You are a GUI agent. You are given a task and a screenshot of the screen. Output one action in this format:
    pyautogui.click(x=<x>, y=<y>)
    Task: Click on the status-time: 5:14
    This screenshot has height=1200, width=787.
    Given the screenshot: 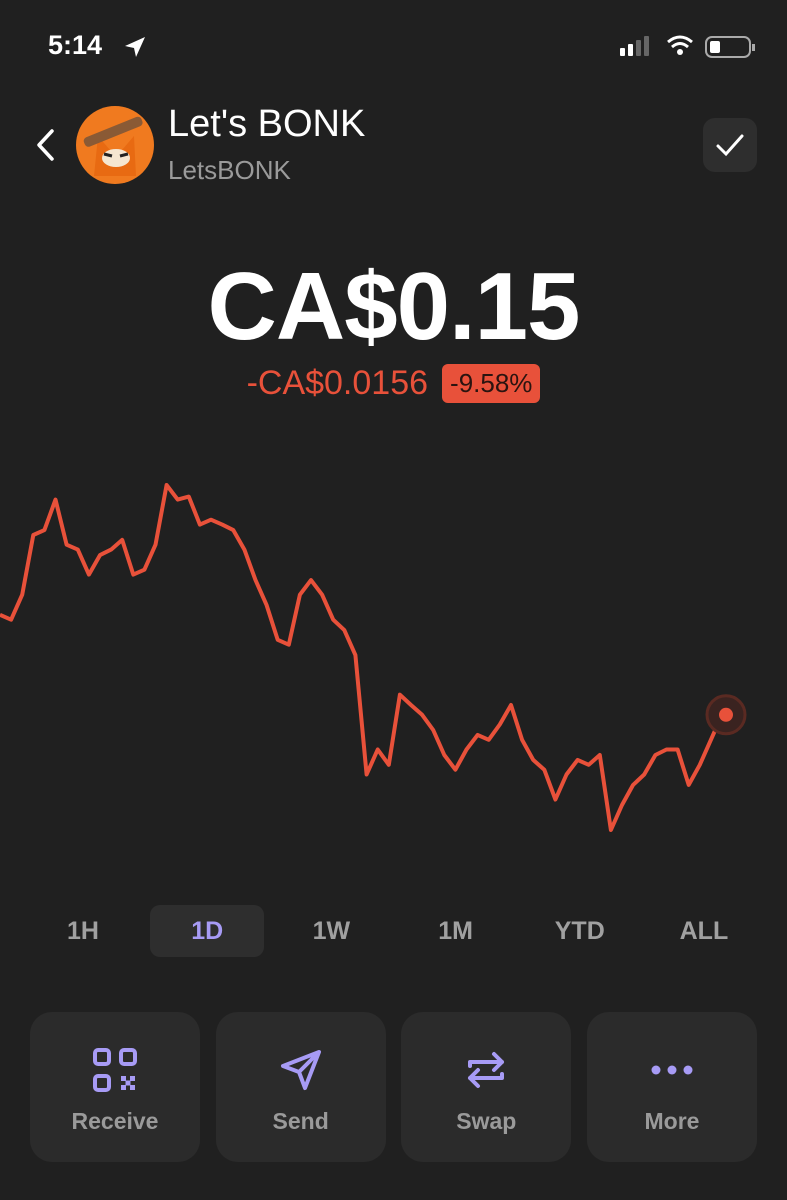 What is the action you would take?
    pyautogui.click(x=75, y=45)
    